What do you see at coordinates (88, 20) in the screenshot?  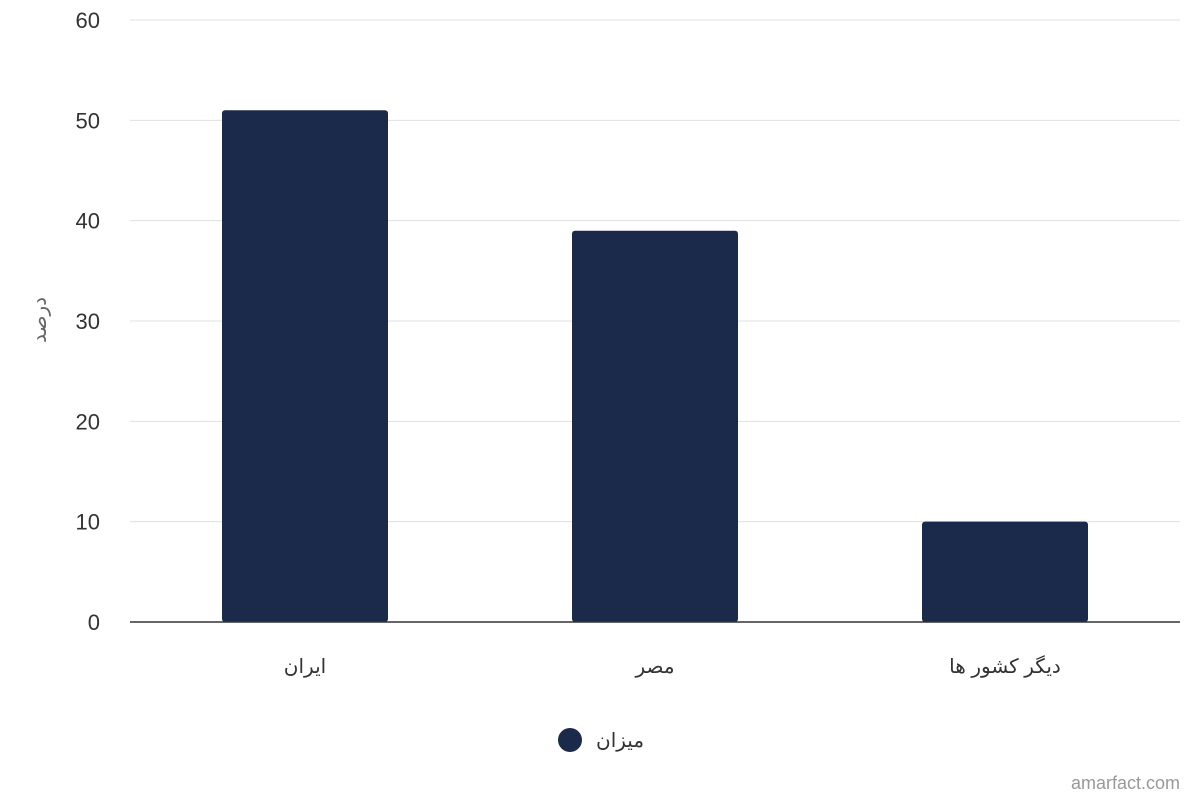 I see `y-tick-label: 60` at bounding box center [88, 20].